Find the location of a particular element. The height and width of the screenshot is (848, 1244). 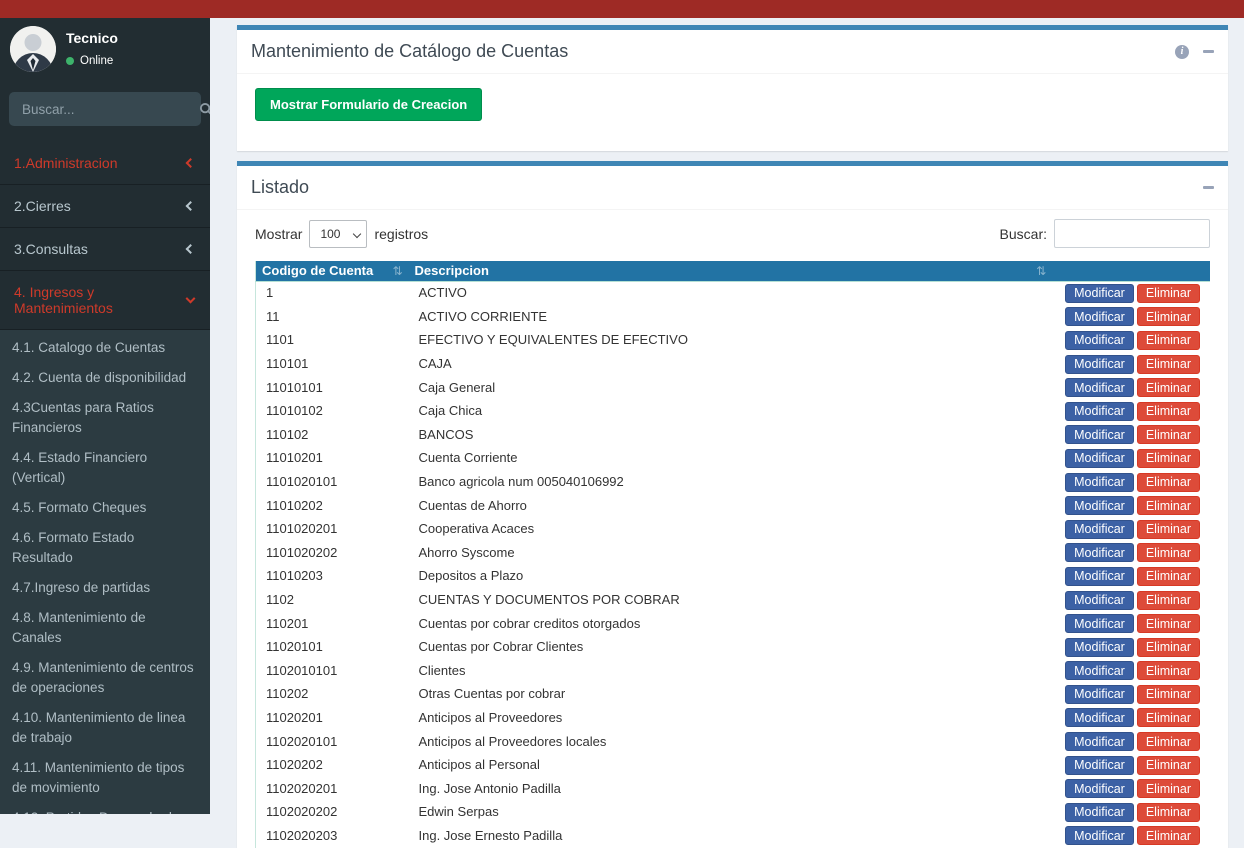

info-icon: i is located at coordinates (1182, 52).